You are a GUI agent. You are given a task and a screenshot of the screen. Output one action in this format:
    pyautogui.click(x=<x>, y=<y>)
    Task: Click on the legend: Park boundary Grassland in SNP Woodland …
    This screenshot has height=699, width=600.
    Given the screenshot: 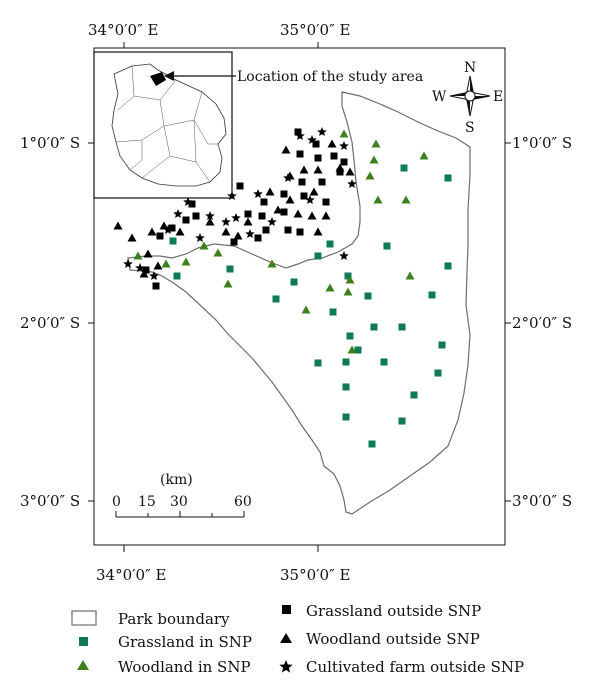 What is the action you would take?
    pyautogui.click(x=297, y=639)
    